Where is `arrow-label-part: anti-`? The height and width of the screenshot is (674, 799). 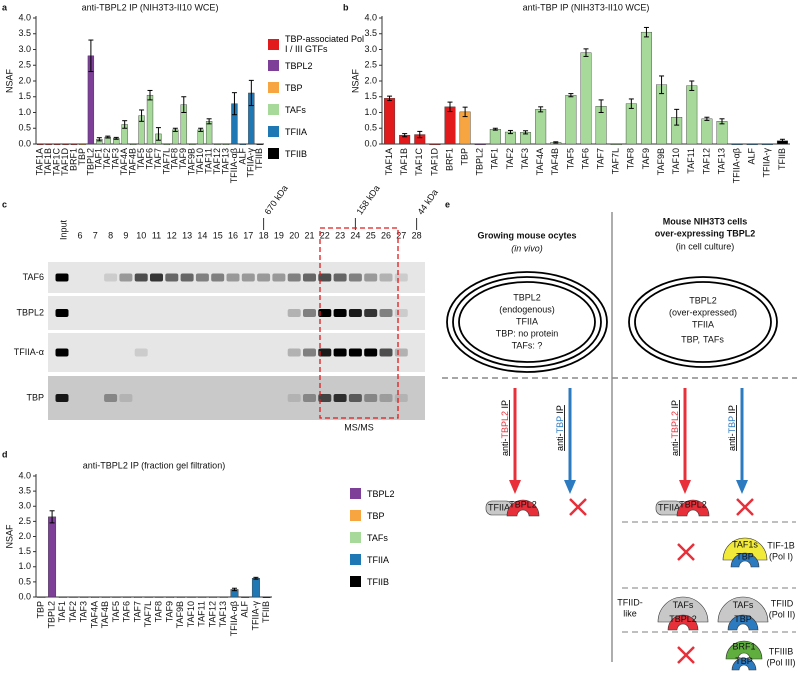
arrow-label-part: anti- is located at coordinates (505, 448).